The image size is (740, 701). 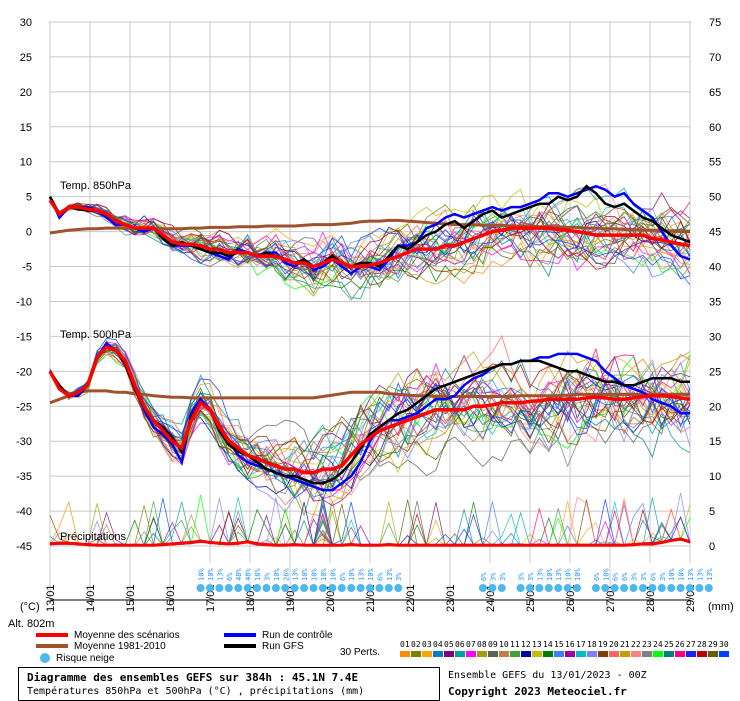 I want to click on left-axis-ticks: 30 25 20 15 10 5 0 -5 -10 -15 -20 -25 -30 -35 -40 -45, so click(x=24, y=285).